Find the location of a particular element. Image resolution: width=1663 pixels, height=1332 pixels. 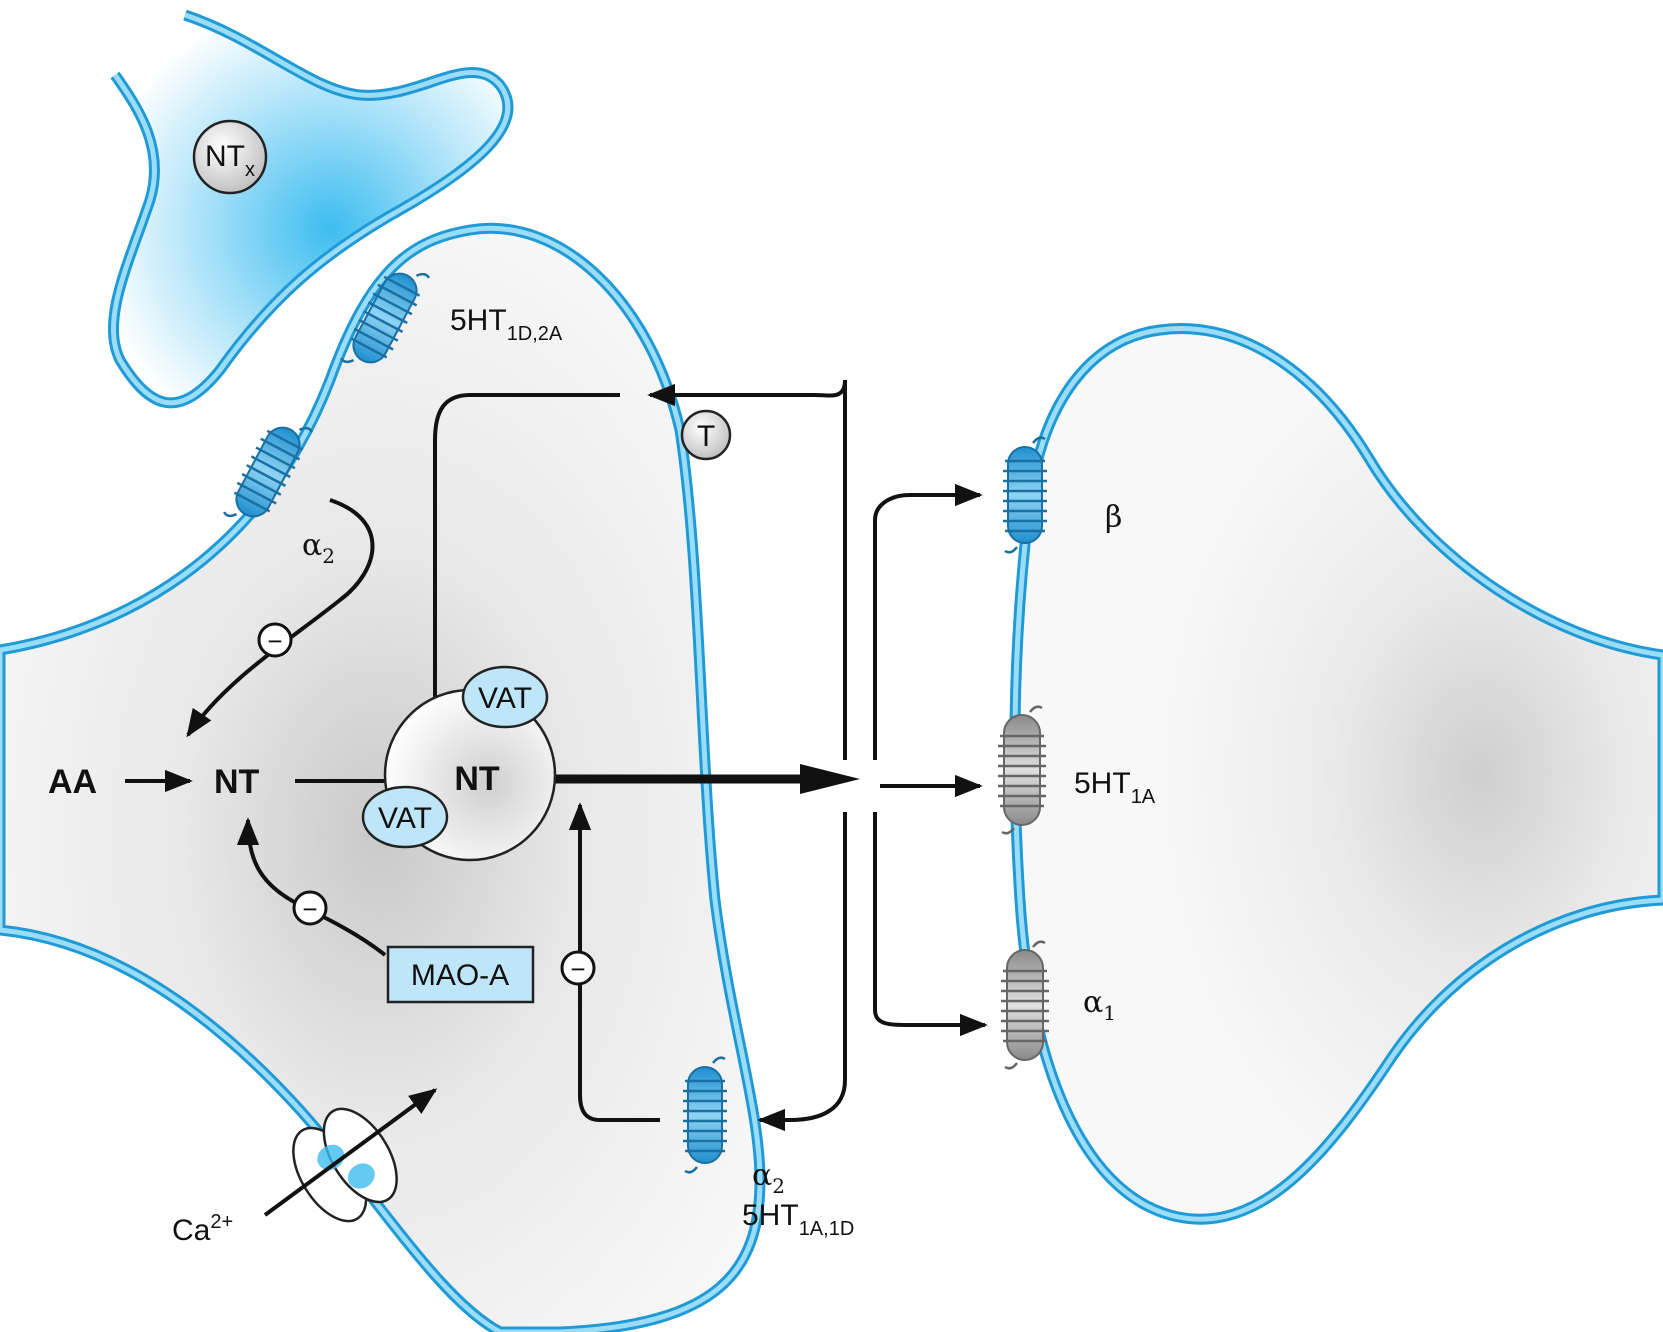

alpha2-upper-label: α2 is located at coordinates (318, 548).